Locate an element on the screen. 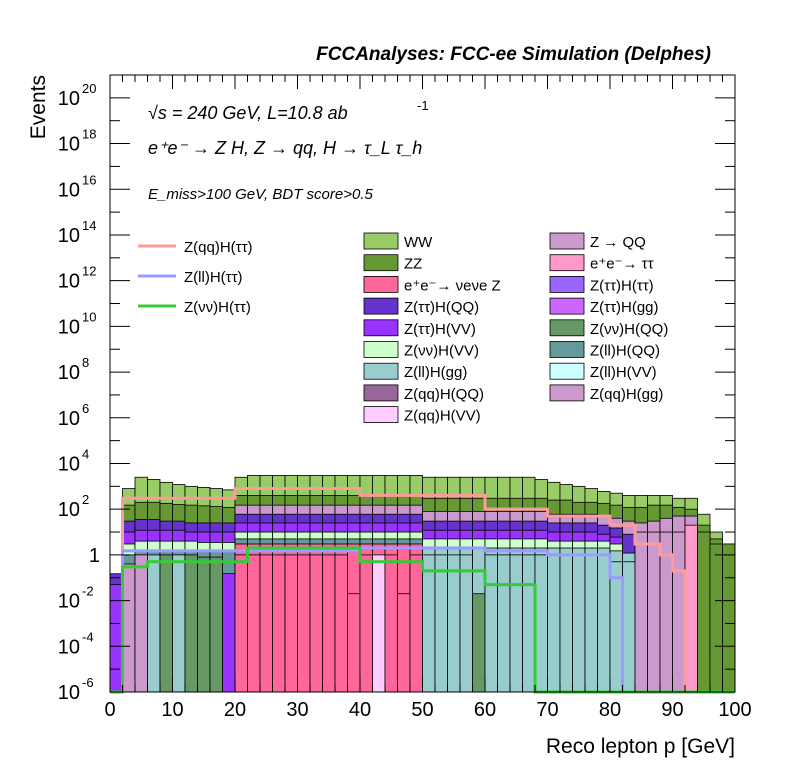 The height and width of the screenshot is (772, 796). x-tick-label: 40 is located at coordinates (360, 710).